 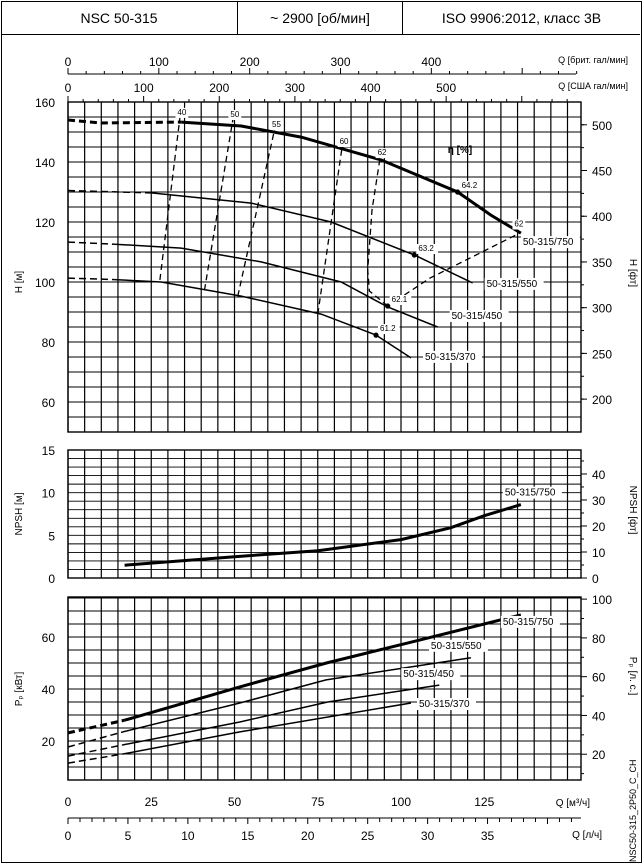 I want to click on y-tick-label: 160, so click(x=45, y=103).